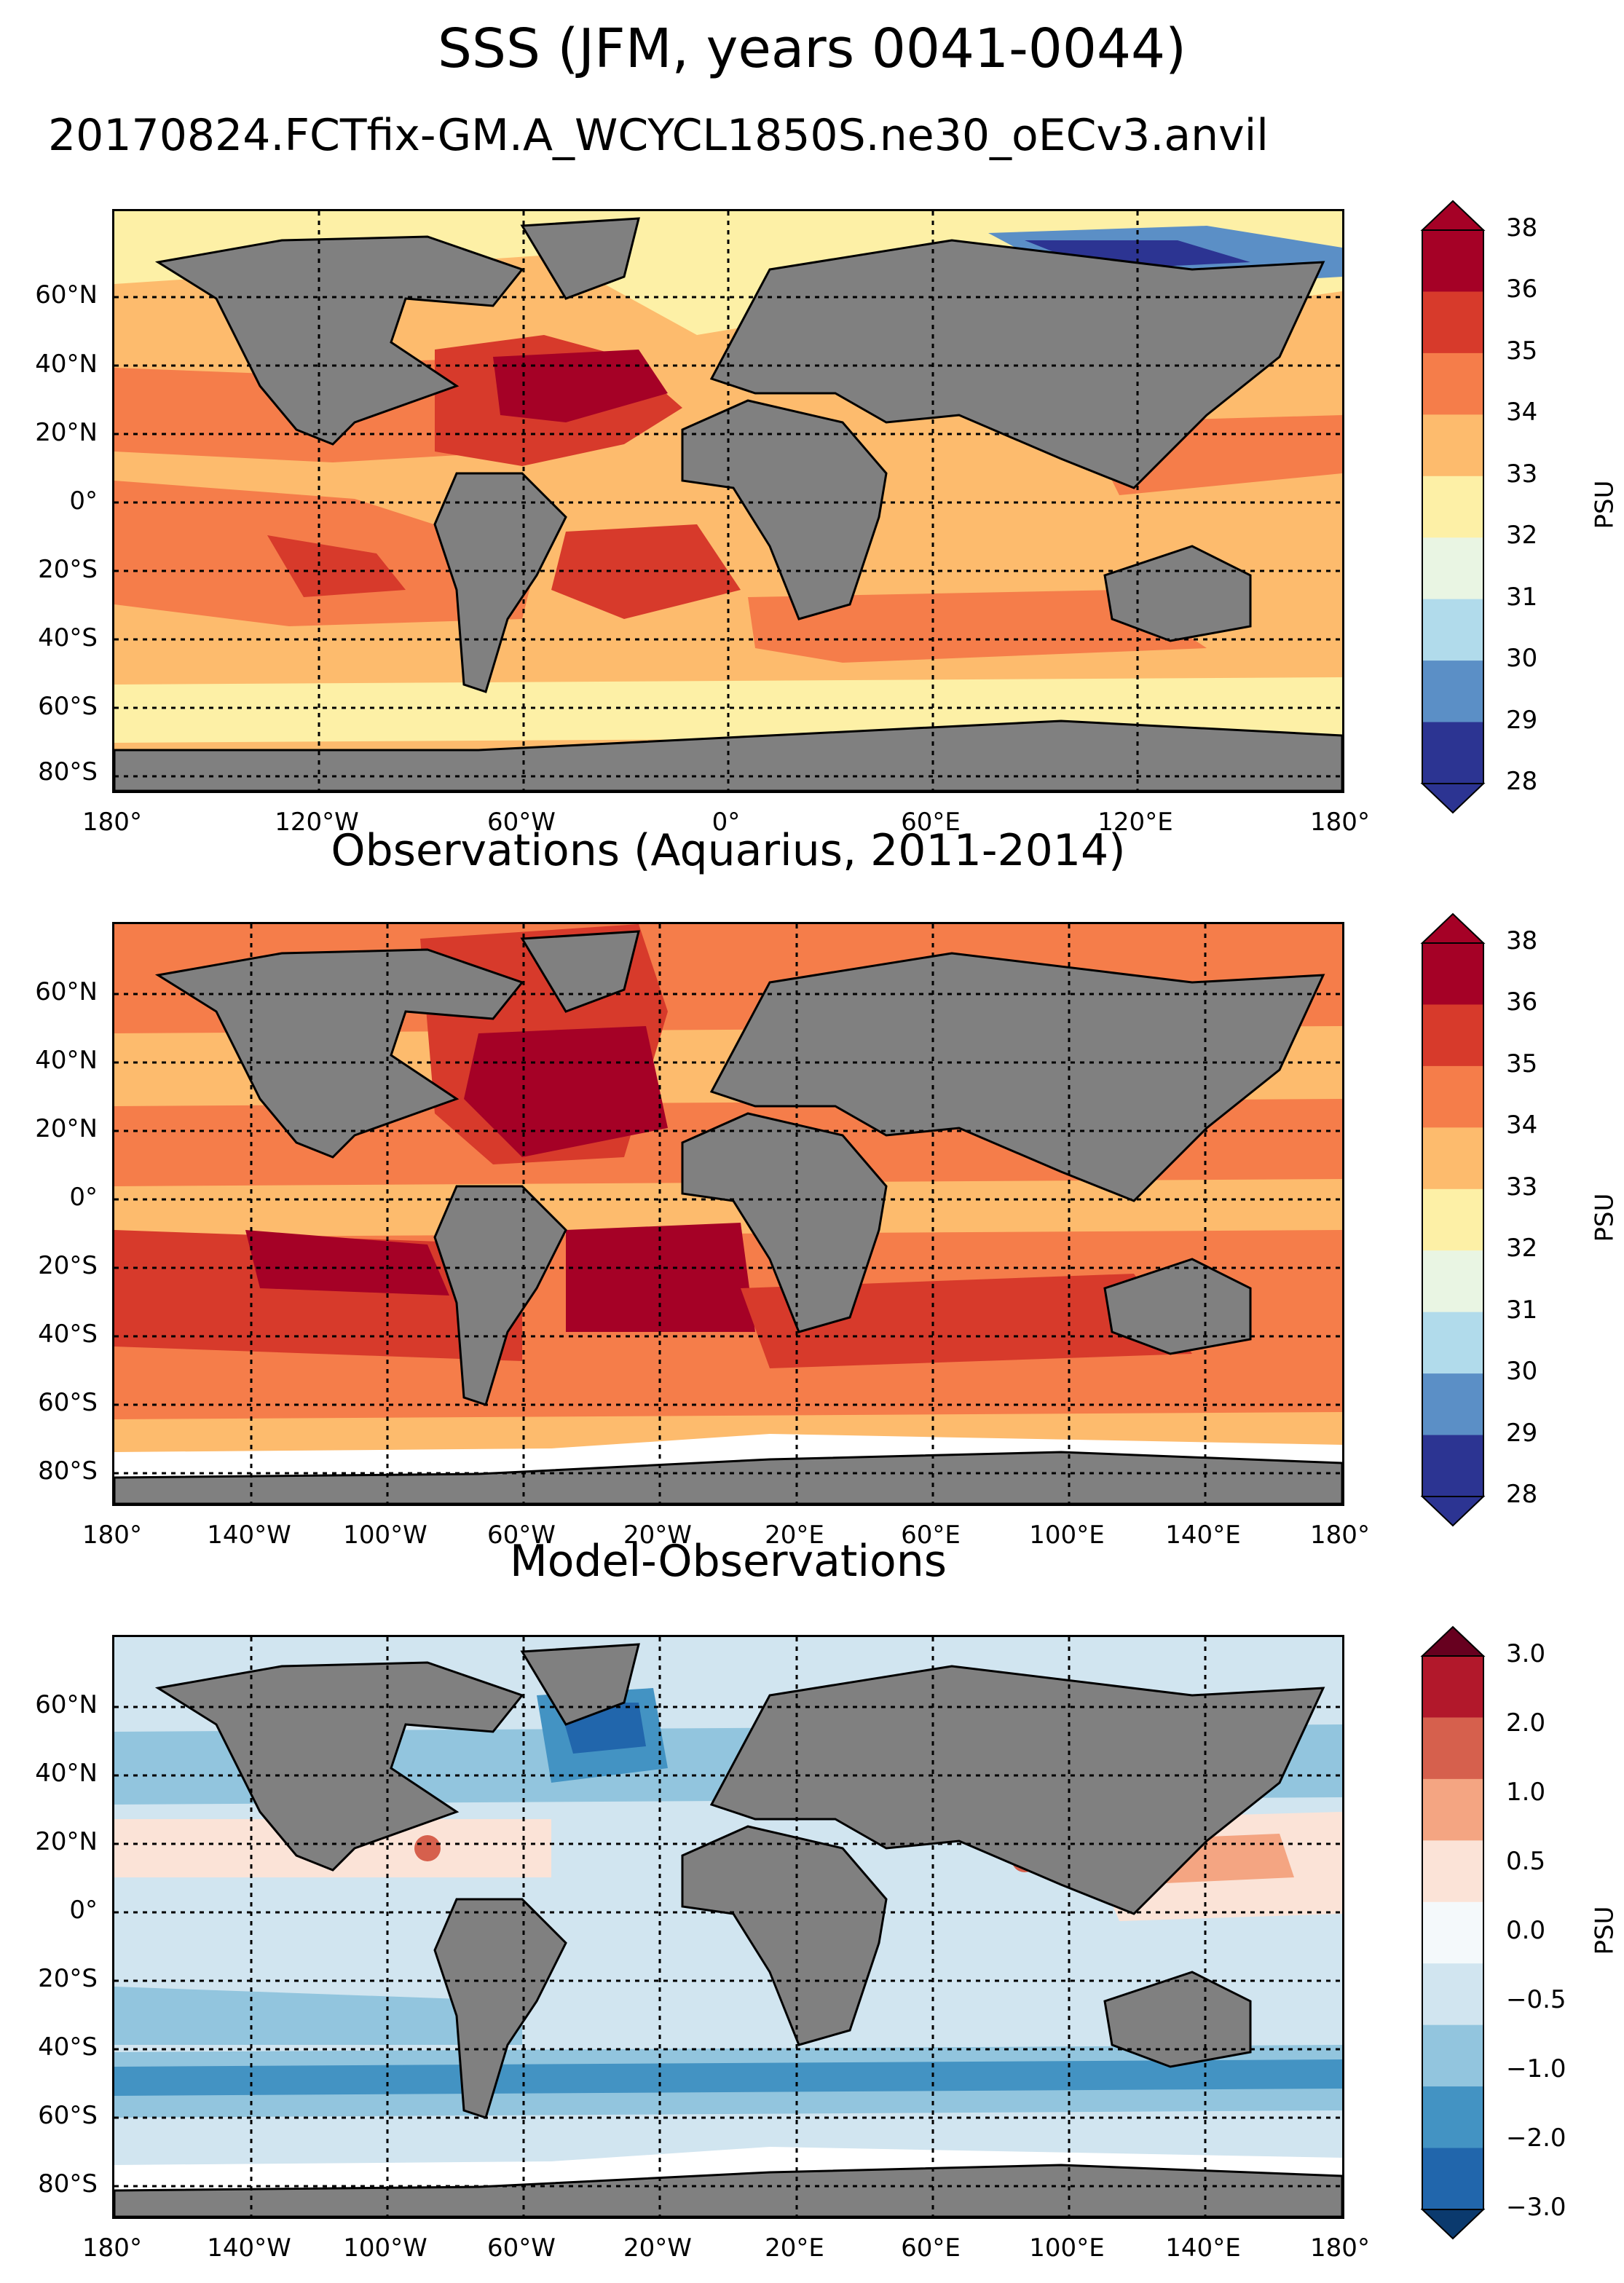 Image resolution: width=1624 pixels, height=2283 pixels. Describe the element at coordinates (728, 851) in the screenshot. I see `panel-2-title: Observations (Aquarius, 2011-2014)` at that location.